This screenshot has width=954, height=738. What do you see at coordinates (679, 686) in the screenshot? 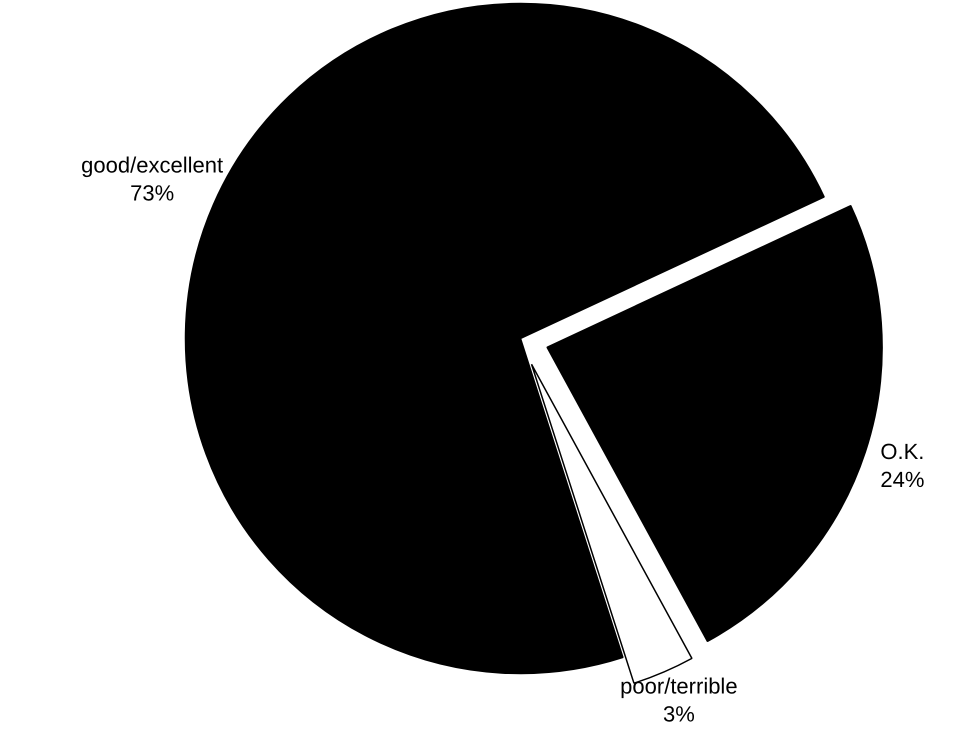
I see `slice-label: poor/terrible` at bounding box center [679, 686].